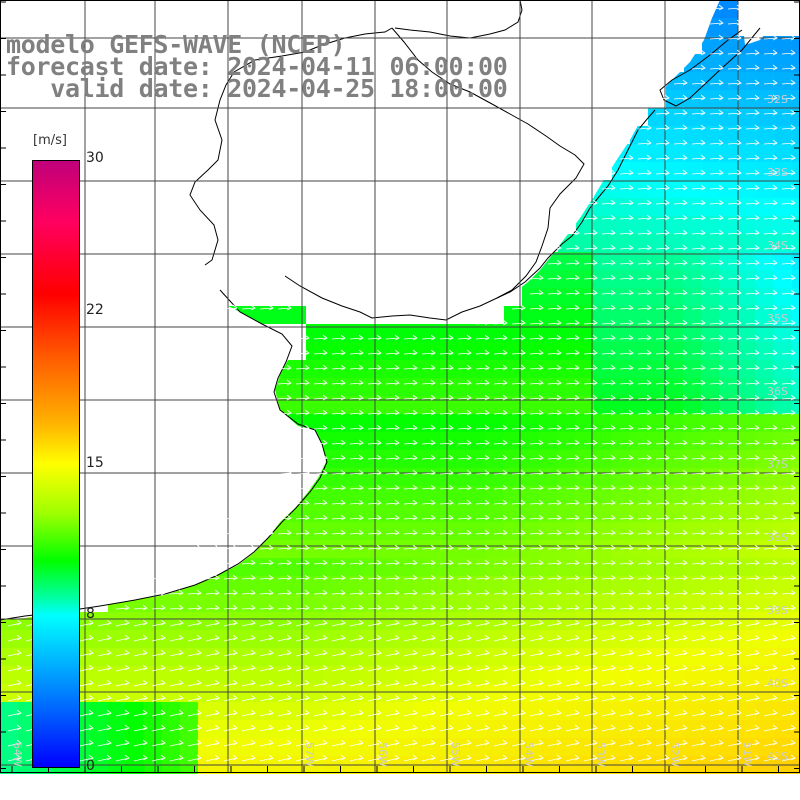 This screenshot has width=800, height=800. What do you see at coordinates (257, 88) in the screenshot?
I see `title-valid-date: valid date: 2024-04-25 18:00:00` at bounding box center [257, 88].